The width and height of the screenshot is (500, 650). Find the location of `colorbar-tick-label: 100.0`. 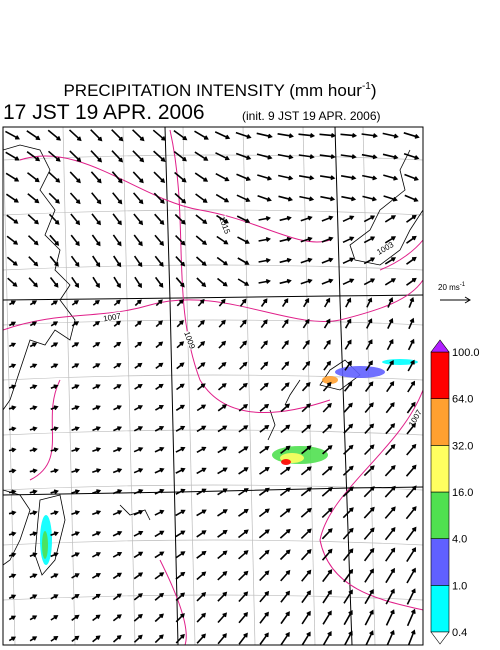

colorbar-tick-label: 100.0 is located at coordinates (466, 353).